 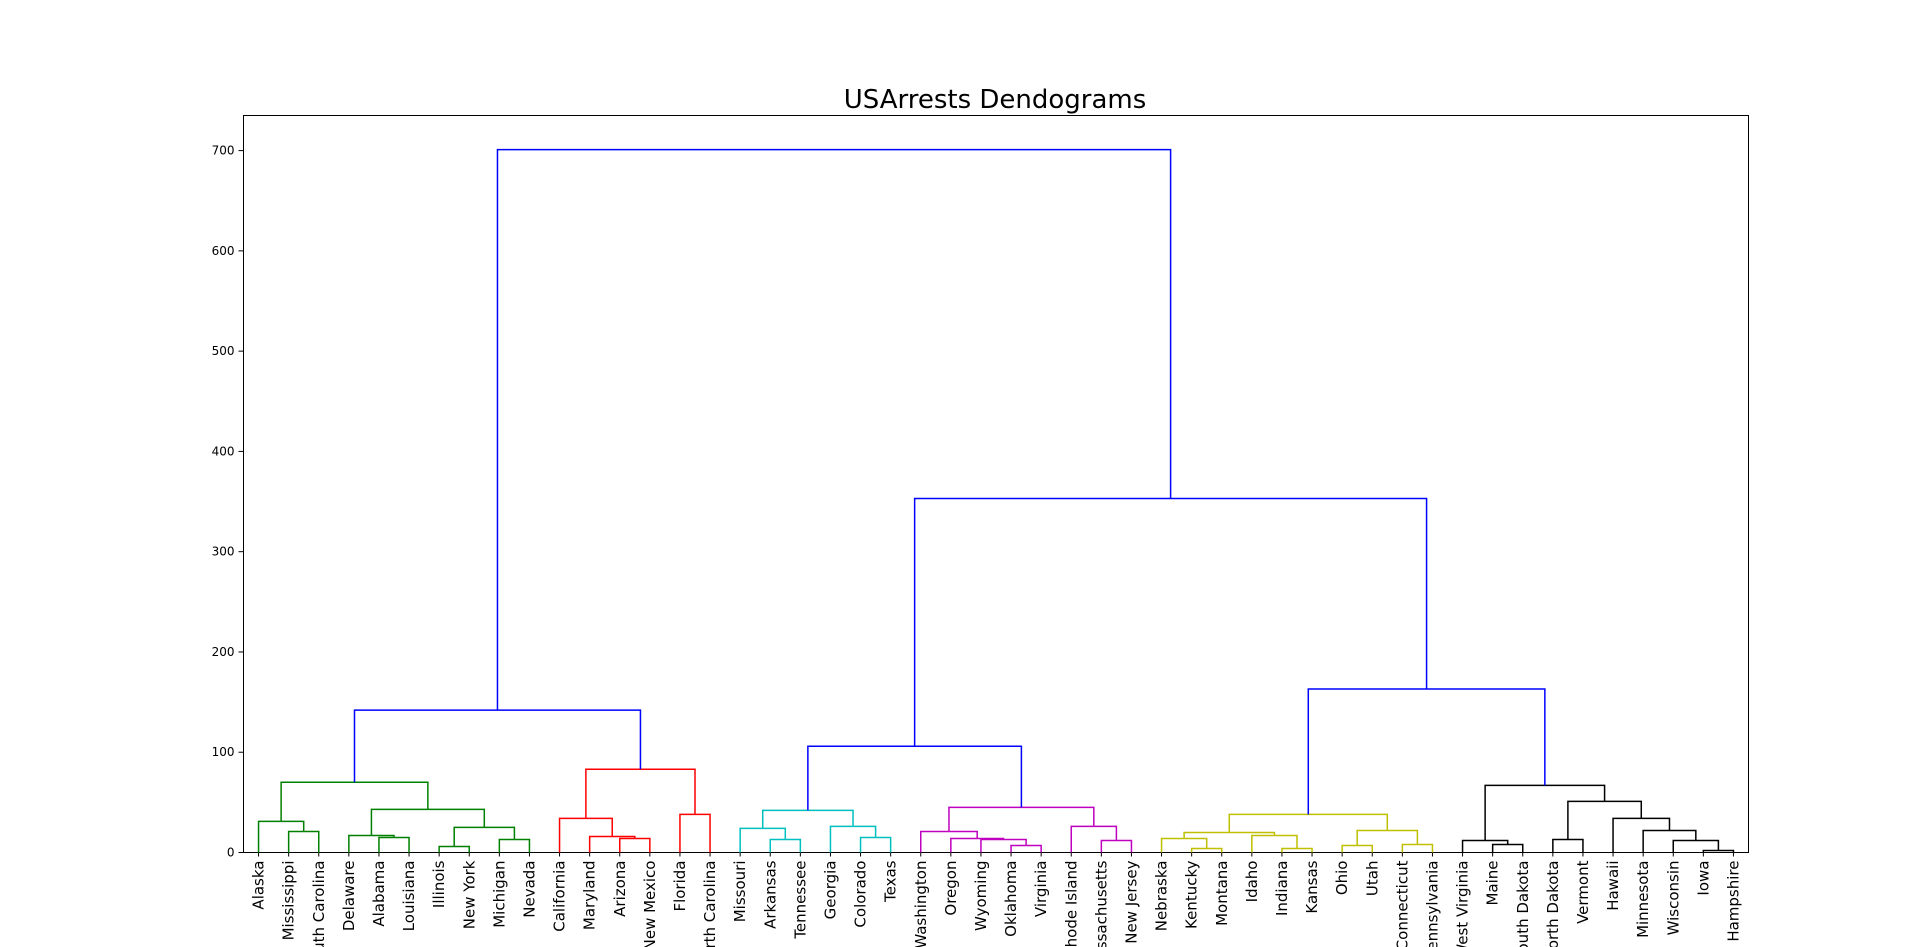 What do you see at coordinates (800, 900) in the screenshot?
I see `leaf-label: Tennessee` at bounding box center [800, 900].